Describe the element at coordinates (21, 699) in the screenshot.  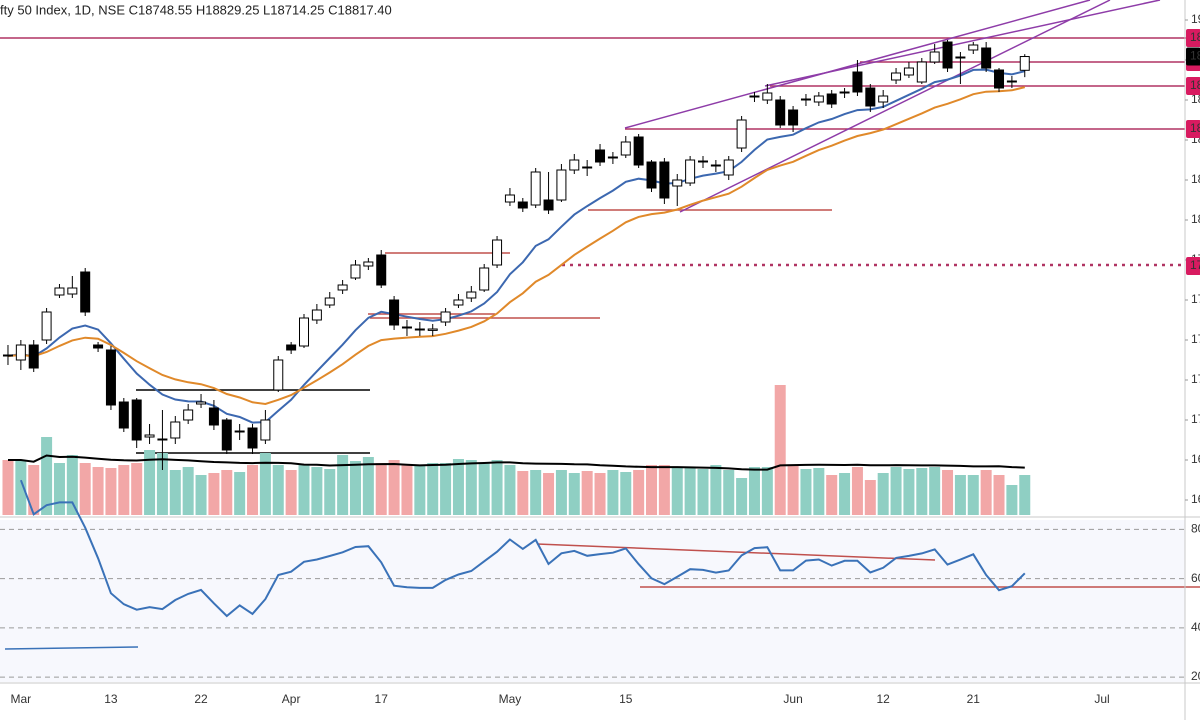
I see `x-tick-label: Mar` at that location.